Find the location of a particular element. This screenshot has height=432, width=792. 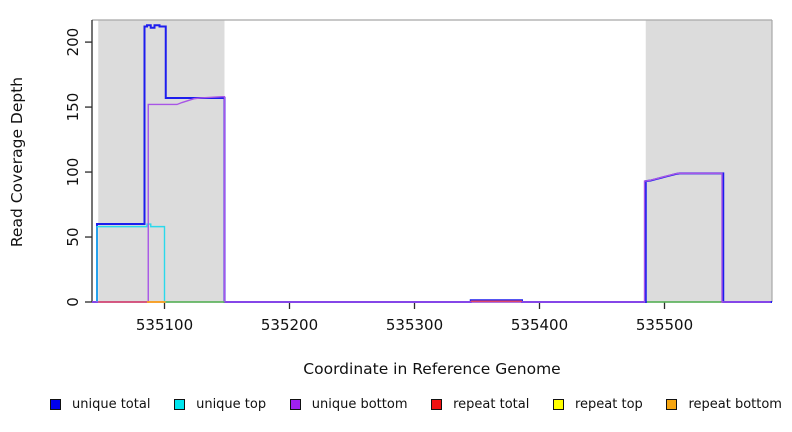

legend-swatch-repeat-total is located at coordinates (437, 404).